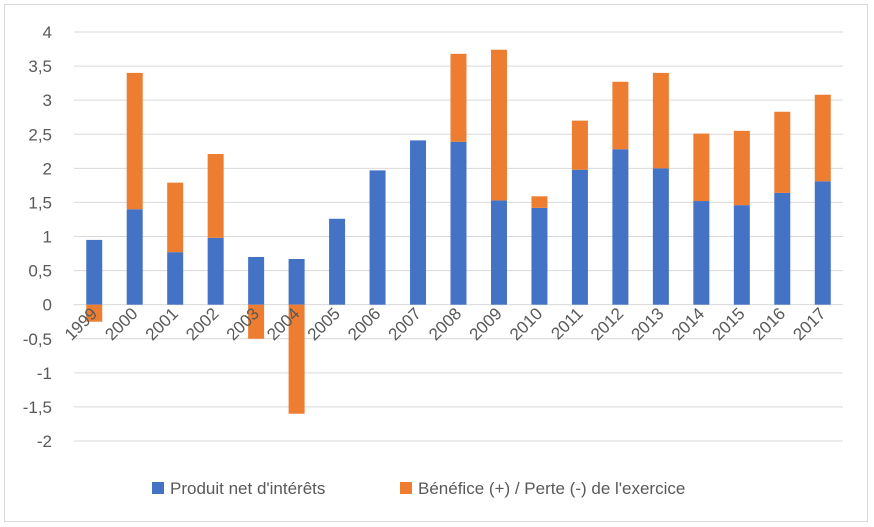 This screenshot has height=527, width=874. I want to click on y-tick-label: -2, so click(44, 441).